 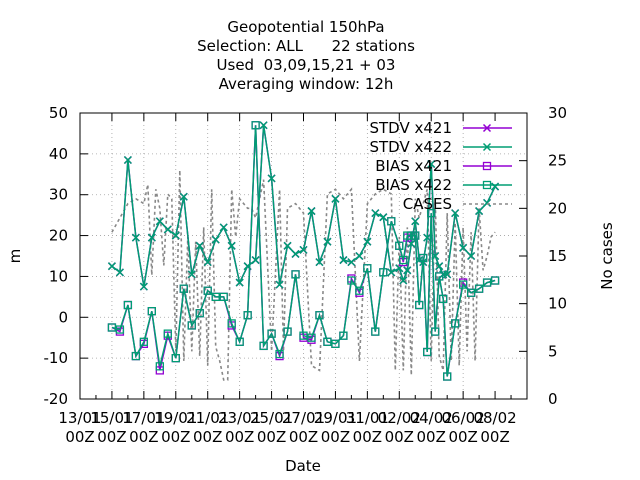 I want to click on x-tick-label-date: 06/02, so click(x=463, y=418).